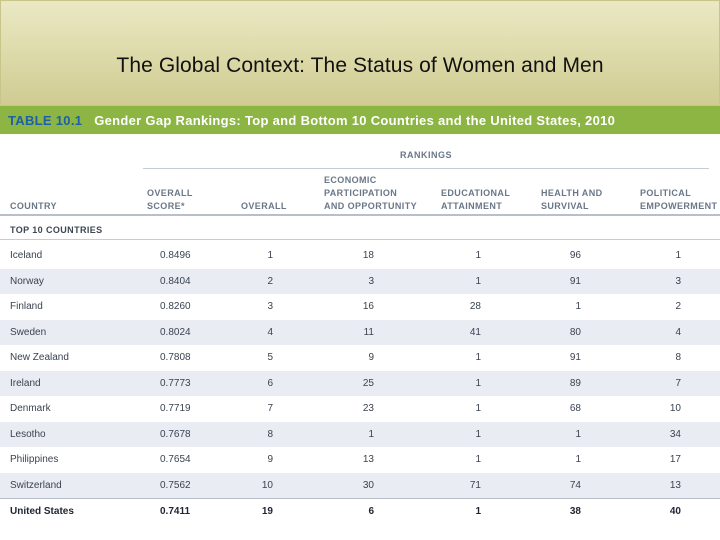 The width and height of the screenshot is (720, 540). What do you see at coordinates (678, 383) in the screenshot?
I see `cell-political: 7` at bounding box center [678, 383].